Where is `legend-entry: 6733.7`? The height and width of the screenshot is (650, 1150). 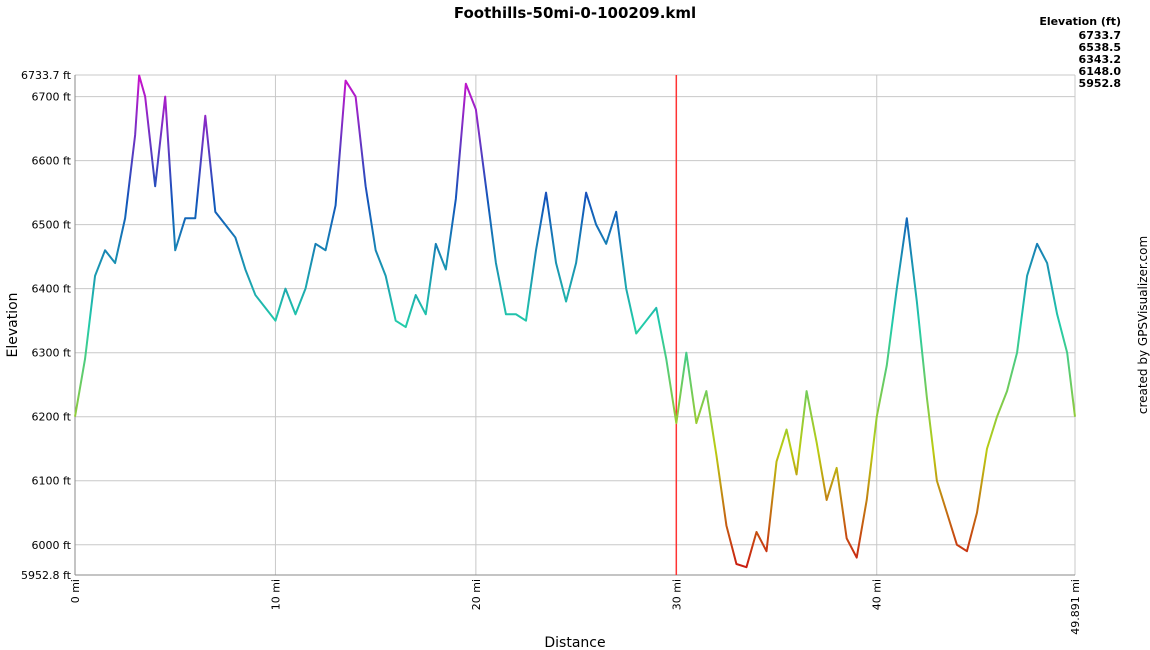
legend-entry: 6733.7 is located at coordinates (1100, 35).